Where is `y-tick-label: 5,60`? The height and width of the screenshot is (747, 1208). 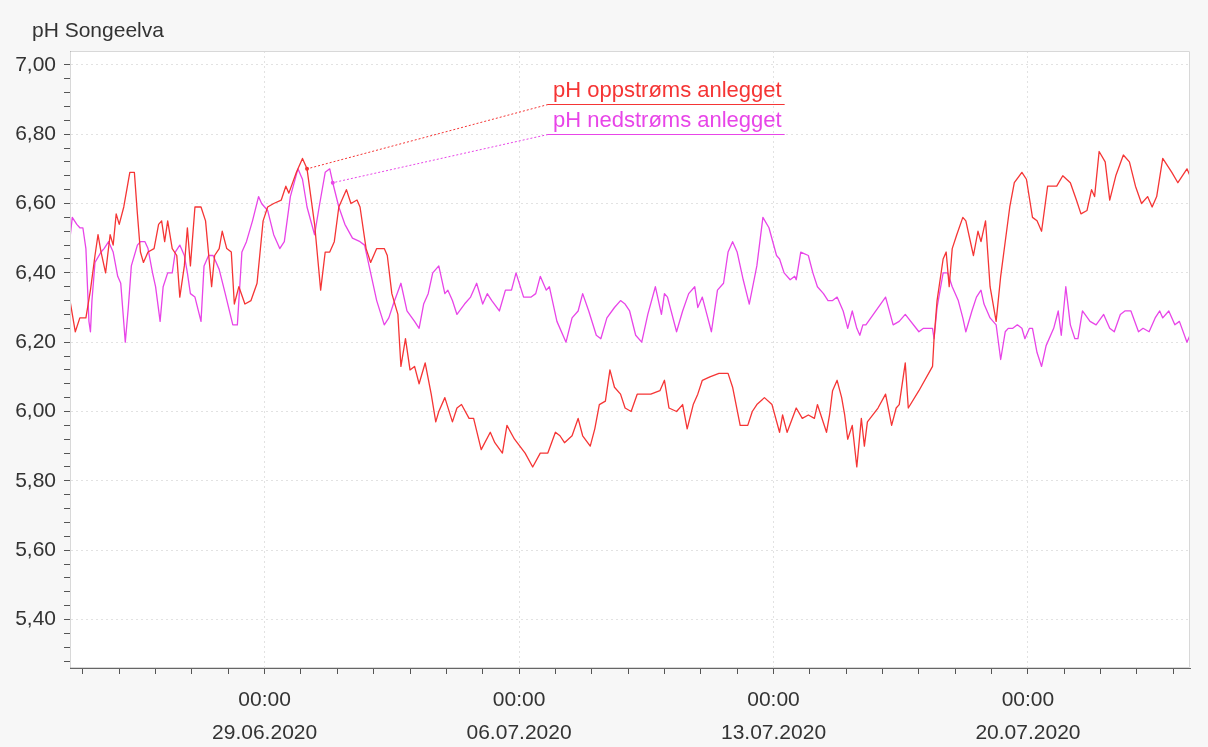
y-tick-label: 5,60 is located at coordinates (35, 548).